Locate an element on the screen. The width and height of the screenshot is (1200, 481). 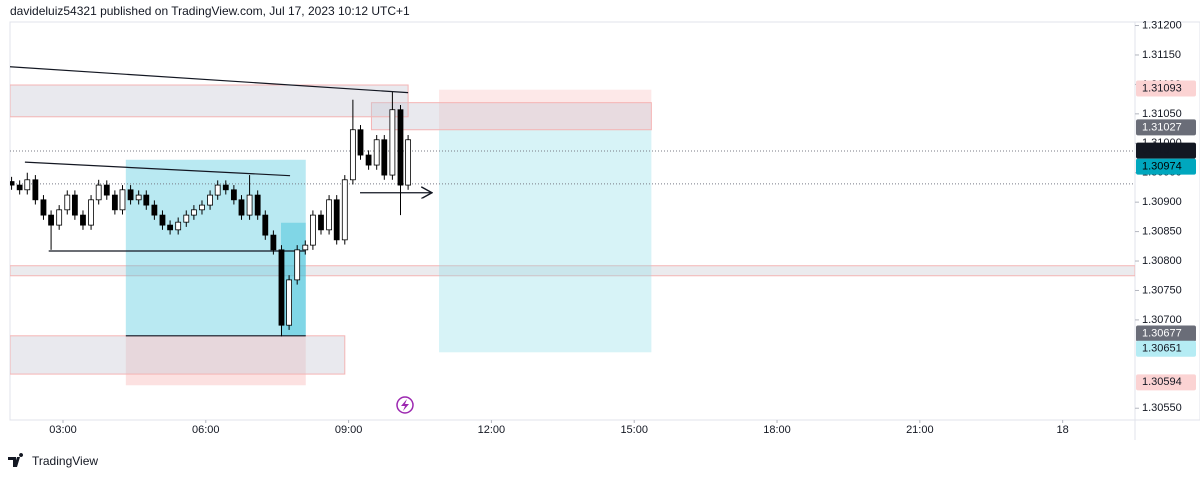
y-tick-label: 1.30700 is located at coordinates (1162, 320).